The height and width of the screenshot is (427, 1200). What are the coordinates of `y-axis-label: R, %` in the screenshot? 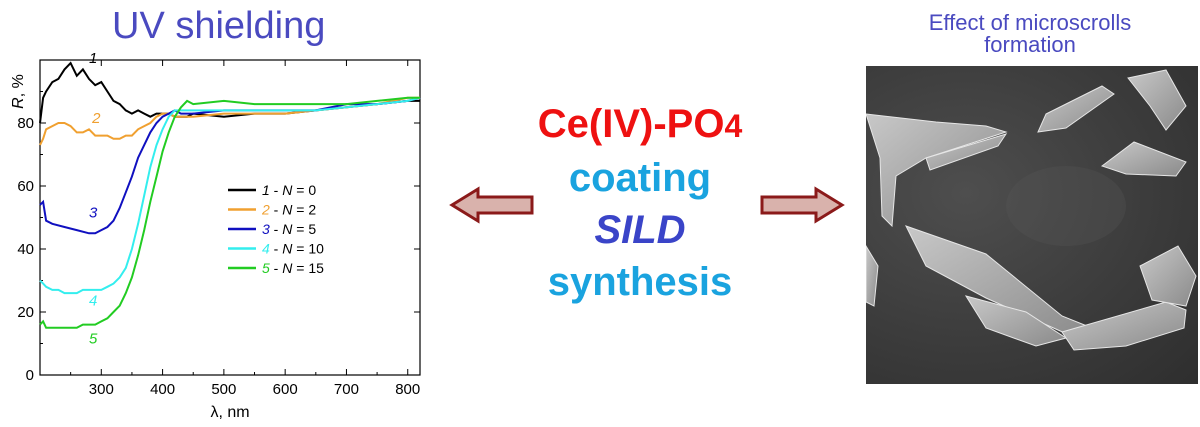 It's located at (18, 91).